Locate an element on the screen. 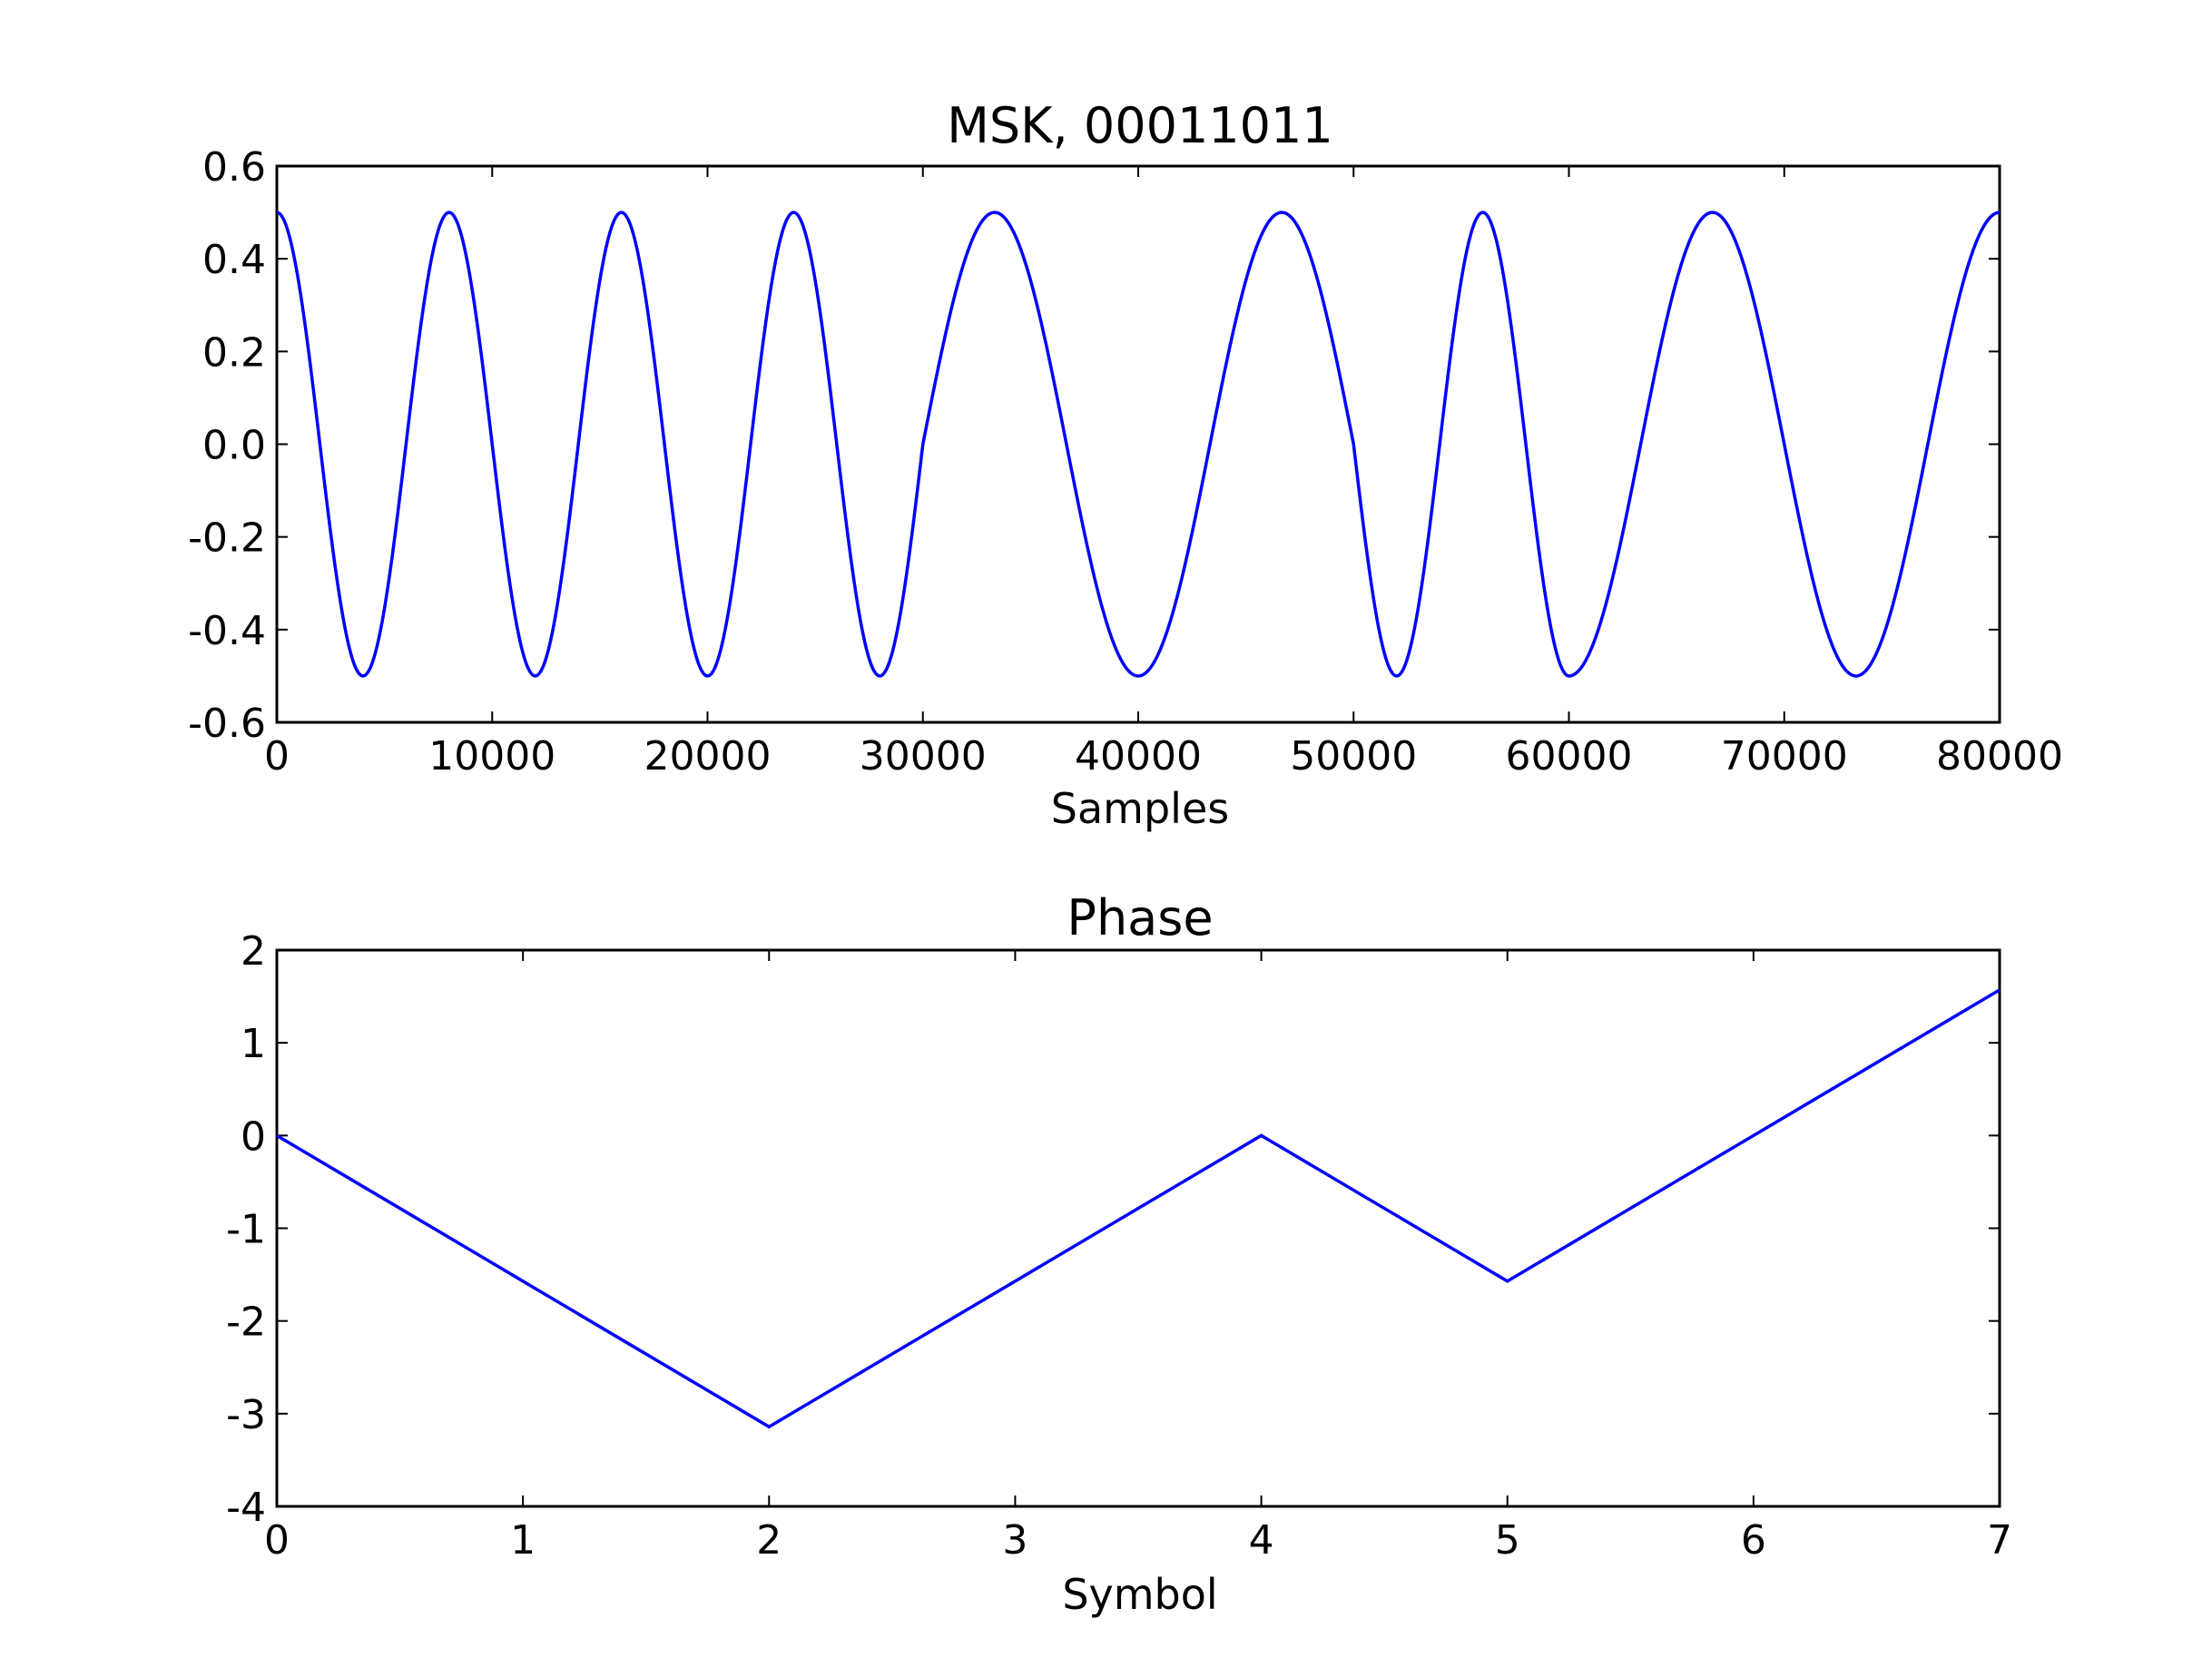 The height and width of the screenshot is (1667, 2212). msk-x-tick-label: 40000 is located at coordinates (1138, 756).